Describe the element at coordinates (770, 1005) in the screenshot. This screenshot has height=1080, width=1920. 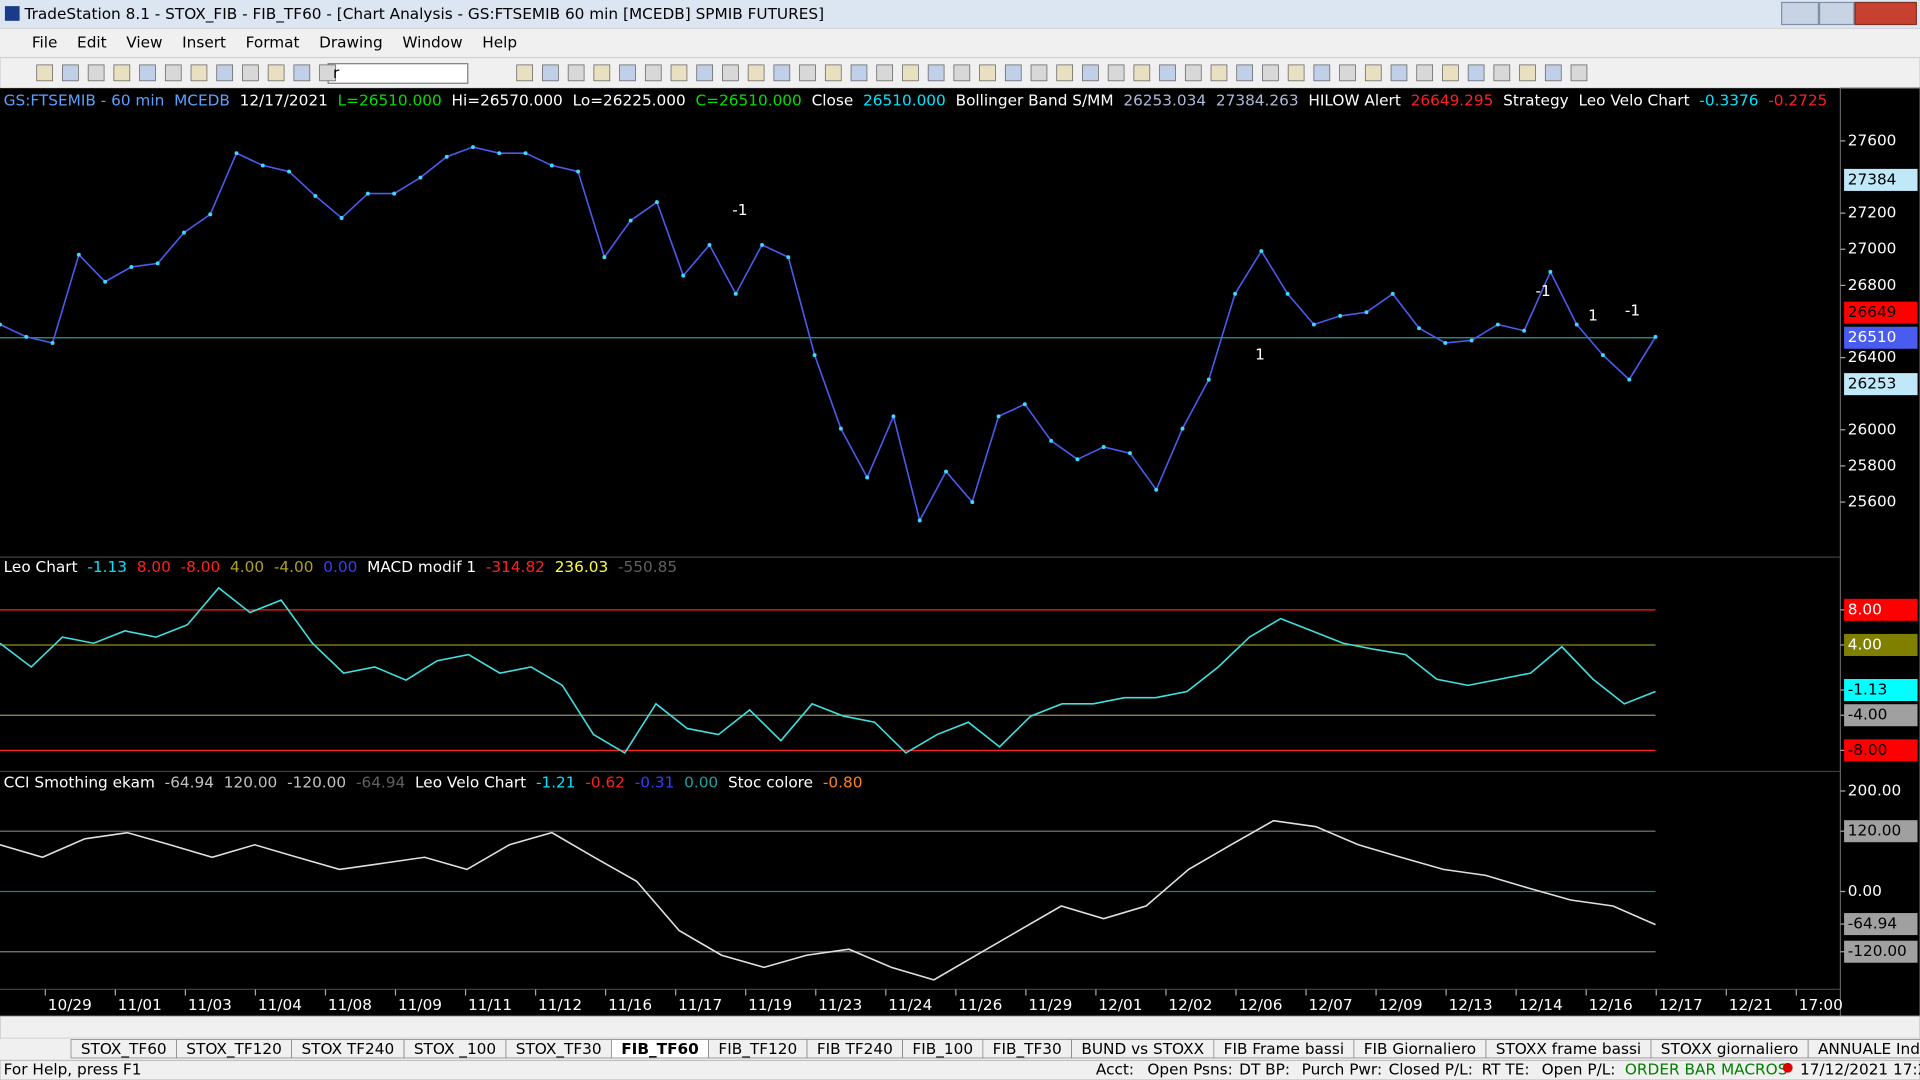
I see `date-label: 11/19` at that location.